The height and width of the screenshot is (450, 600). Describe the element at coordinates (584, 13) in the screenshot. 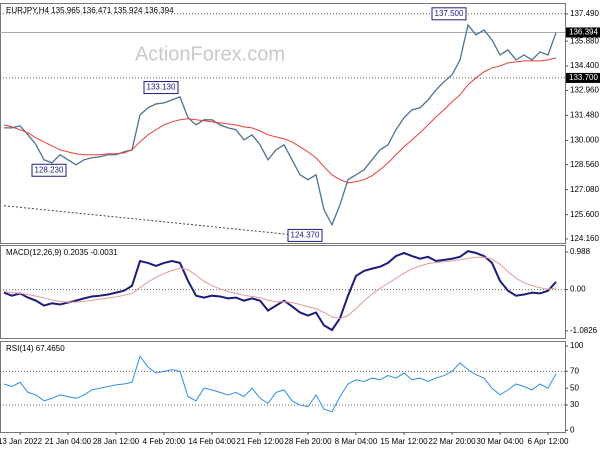

I see `y-tick-label: 137.490` at that location.